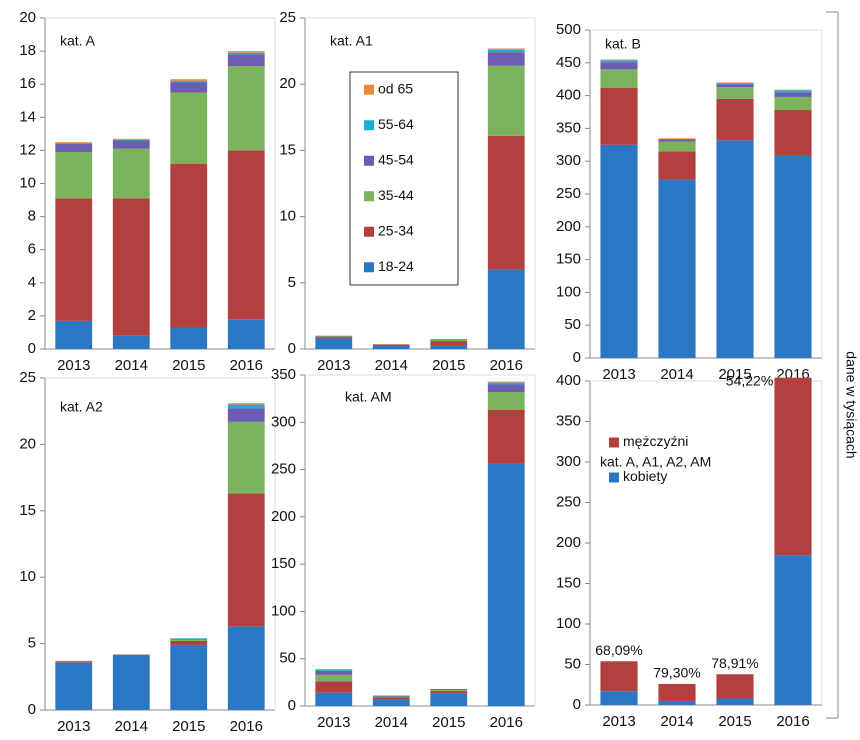  I want to click on y-tick-label: 18, so click(27, 50).